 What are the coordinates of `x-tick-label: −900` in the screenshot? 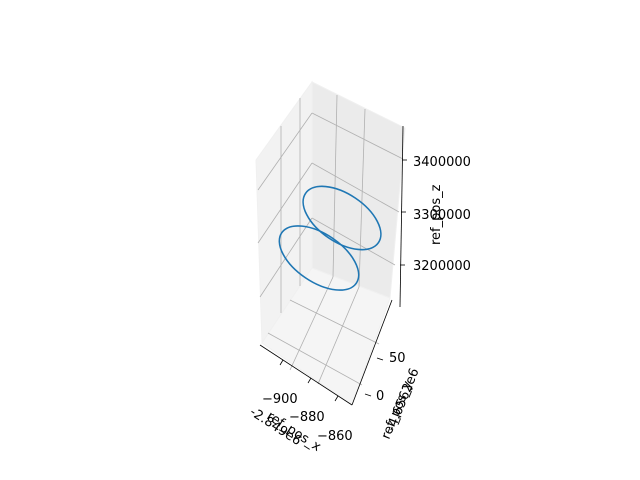 It's located at (280, 399).